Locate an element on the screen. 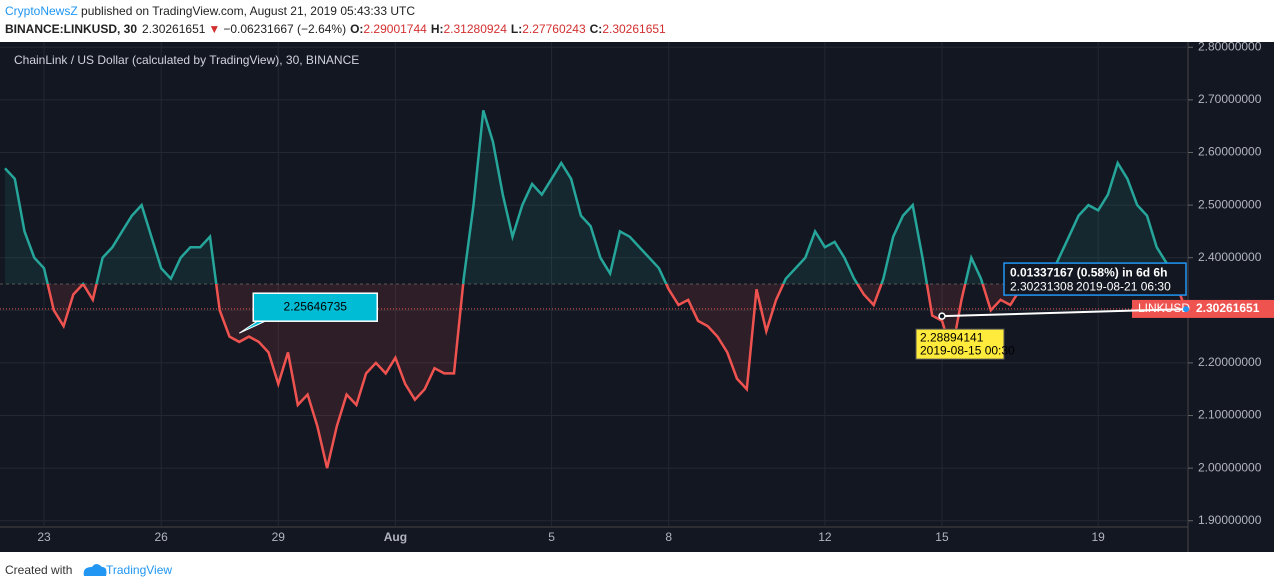 The width and height of the screenshot is (1274, 588). footer-brand: TradingView is located at coordinates (139, 570).